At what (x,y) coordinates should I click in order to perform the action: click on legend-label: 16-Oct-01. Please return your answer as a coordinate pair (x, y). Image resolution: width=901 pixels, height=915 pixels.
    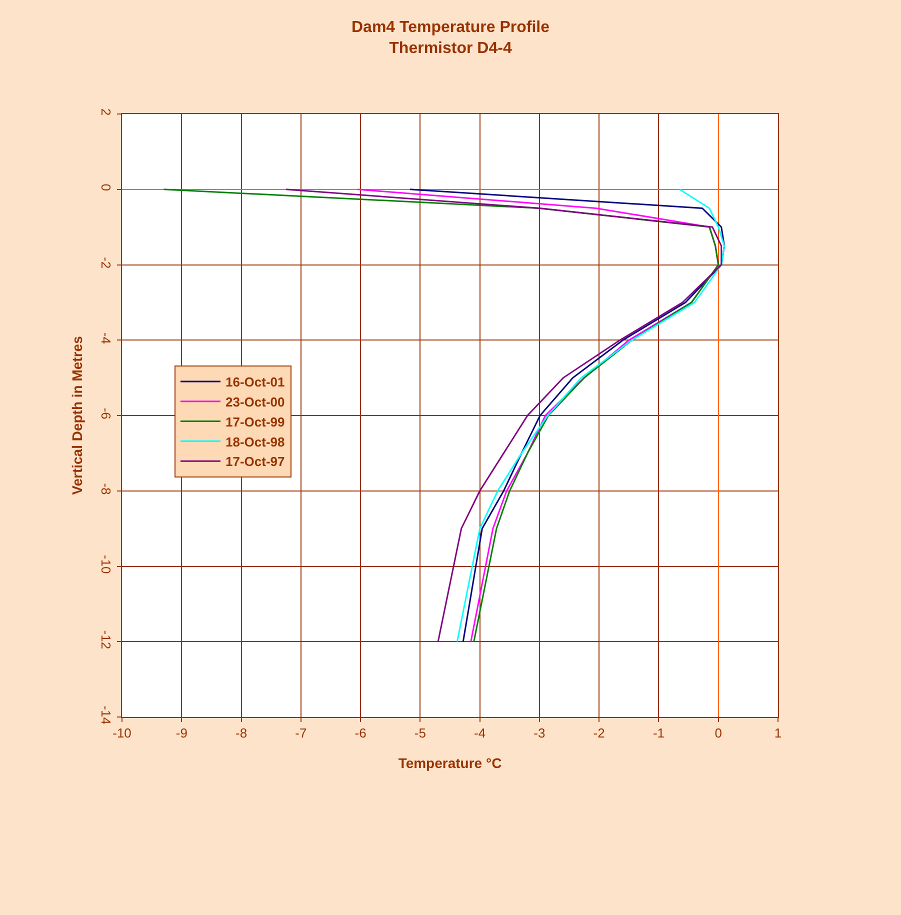
    Looking at the image, I should click on (255, 382).